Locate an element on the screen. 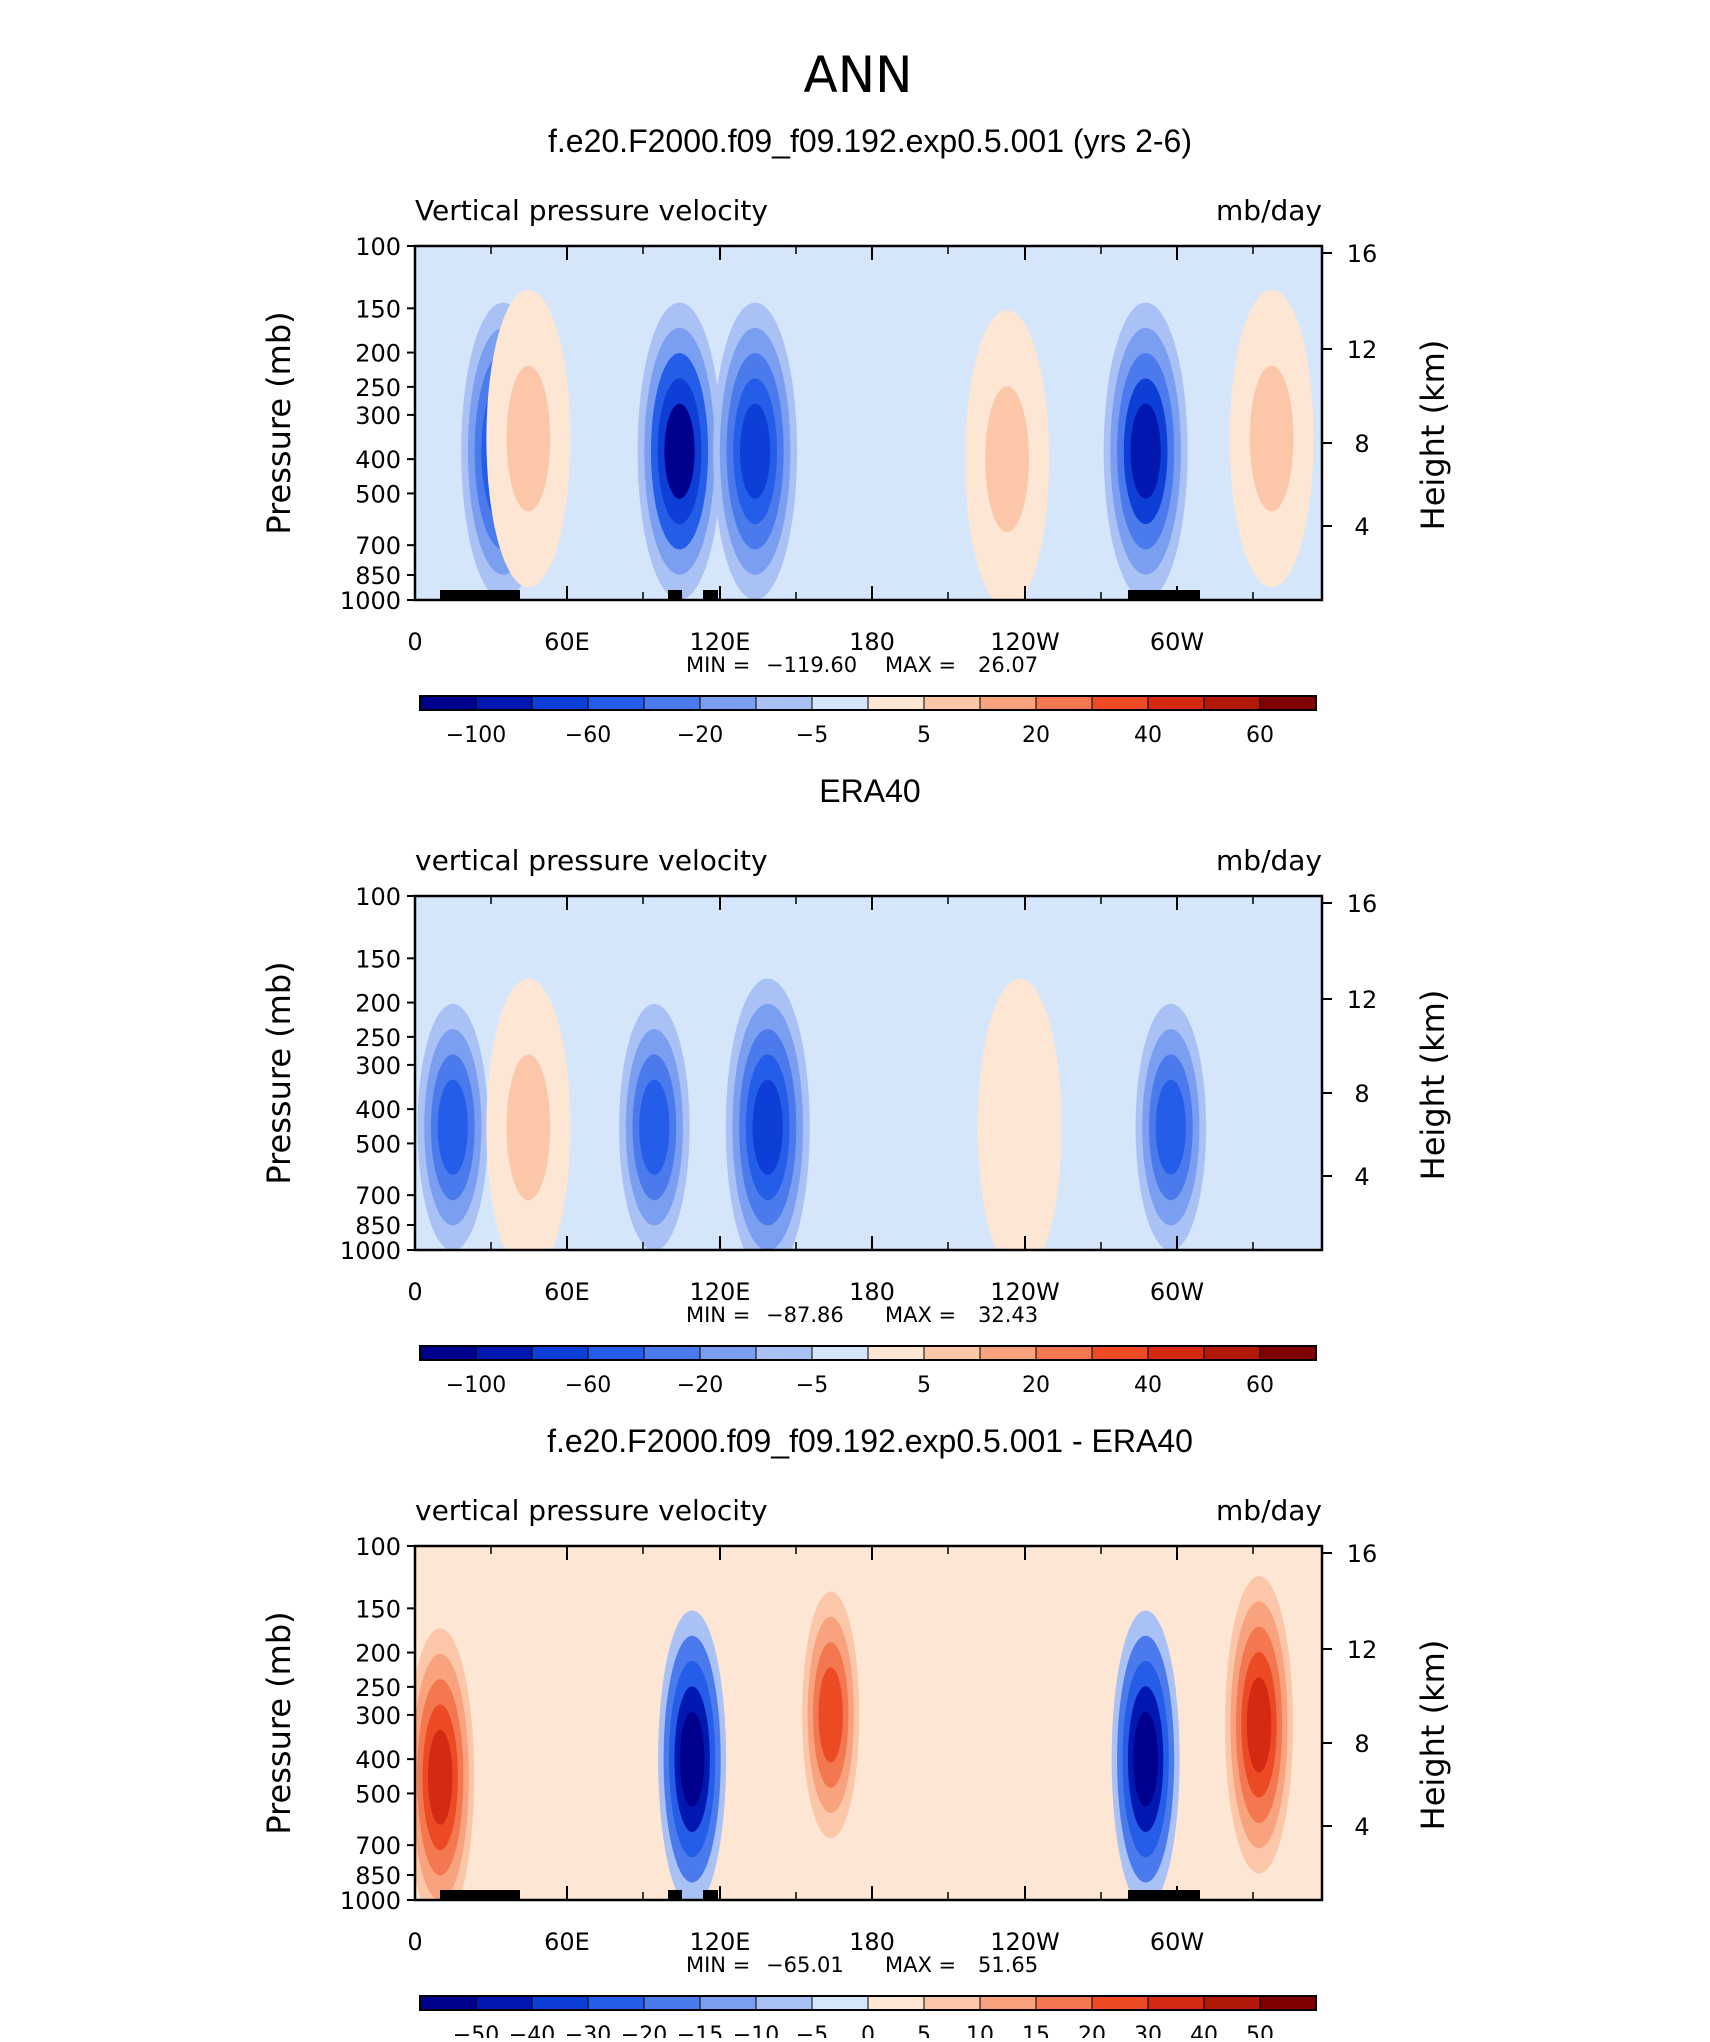  units-label: mb/day is located at coordinates (1269, 860).